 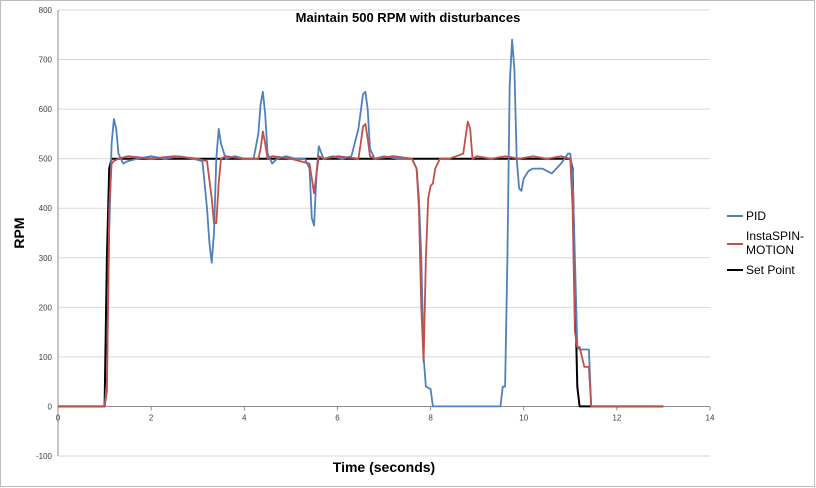 I want to click on legend-label-instaspin-line1: InstaSPIN-, so click(x=775, y=236).